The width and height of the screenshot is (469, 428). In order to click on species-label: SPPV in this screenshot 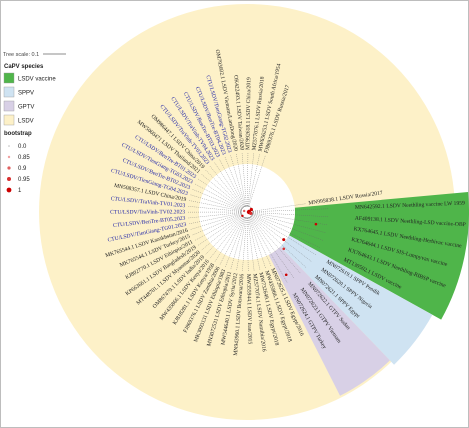, I will do `click(26, 94)`.